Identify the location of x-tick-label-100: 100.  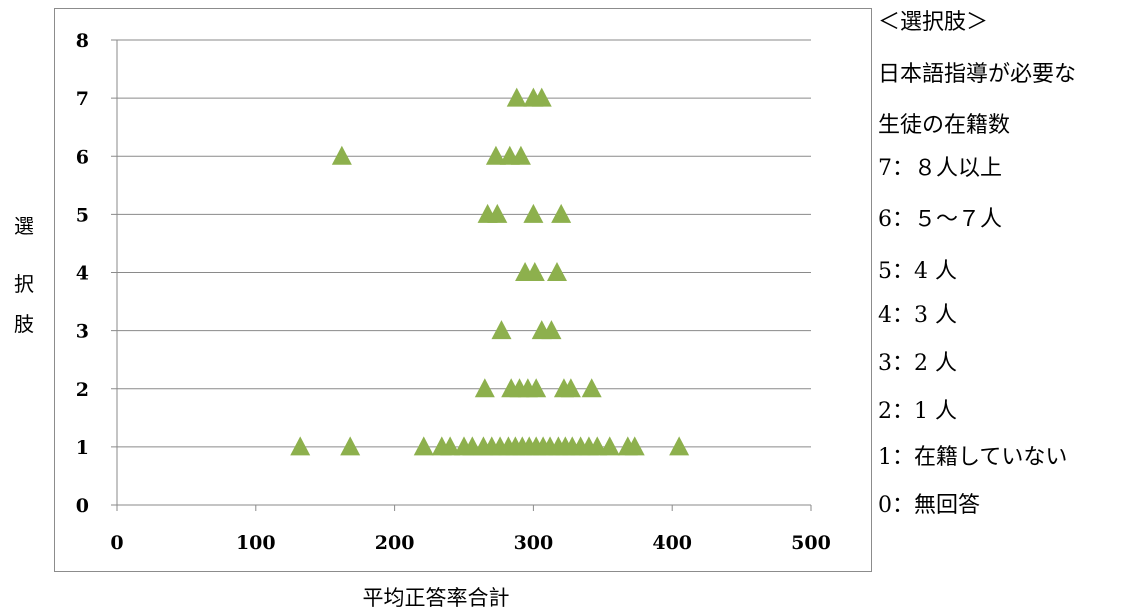
(256, 543).